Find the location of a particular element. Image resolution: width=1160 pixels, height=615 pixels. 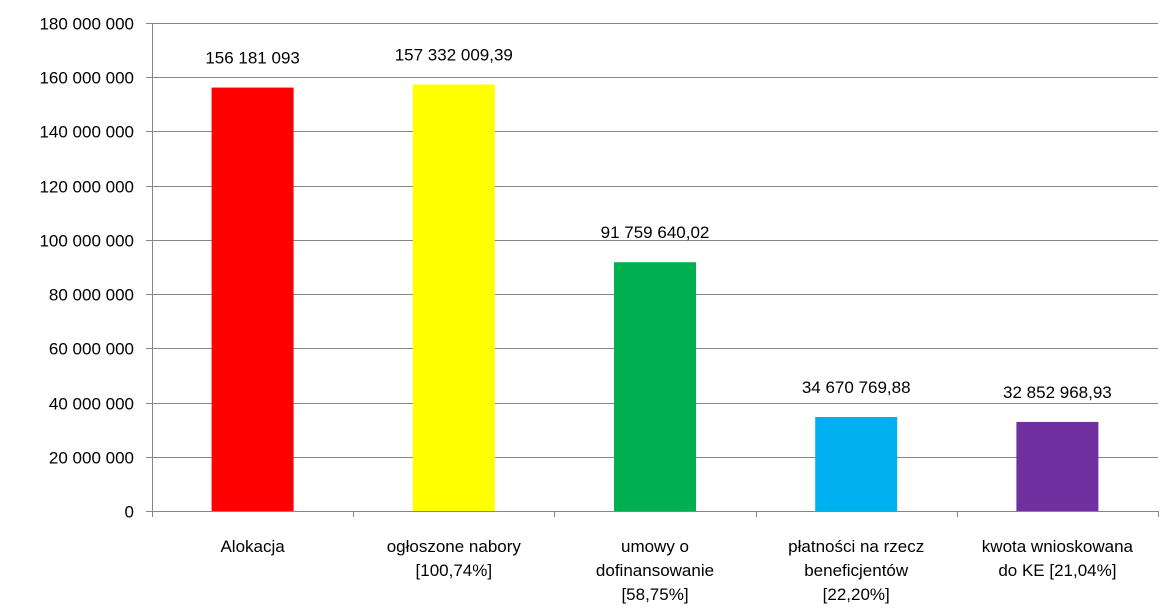

y-tick-label: 60 000 000 is located at coordinates (91, 349).